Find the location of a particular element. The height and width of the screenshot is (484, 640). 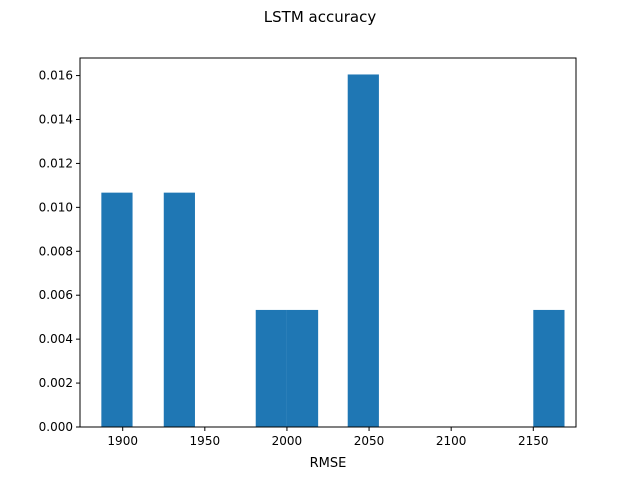

y-tick-label-0.004: 0.004 is located at coordinates (56, 339).